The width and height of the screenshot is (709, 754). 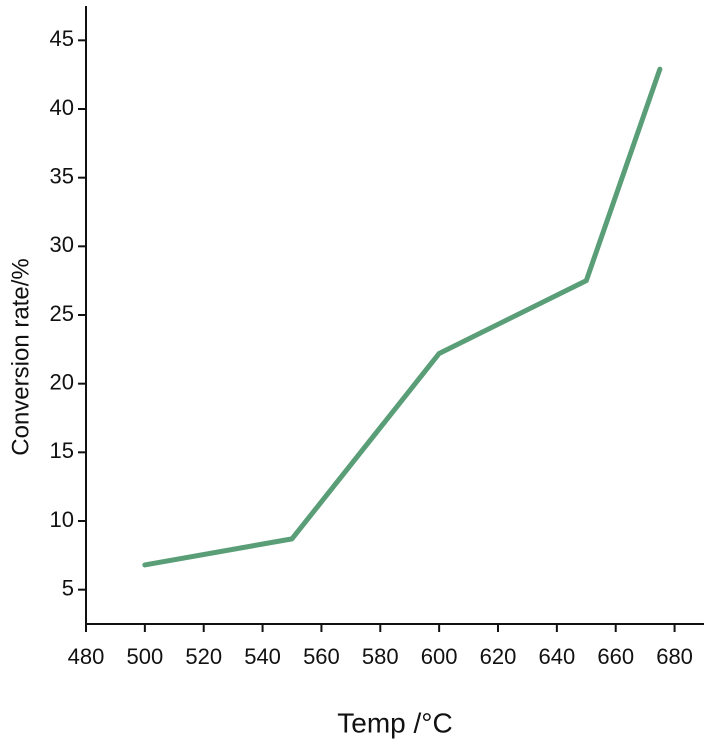 What do you see at coordinates (674, 656) in the screenshot?
I see `x-tick-label: 680` at bounding box center [674, 656].